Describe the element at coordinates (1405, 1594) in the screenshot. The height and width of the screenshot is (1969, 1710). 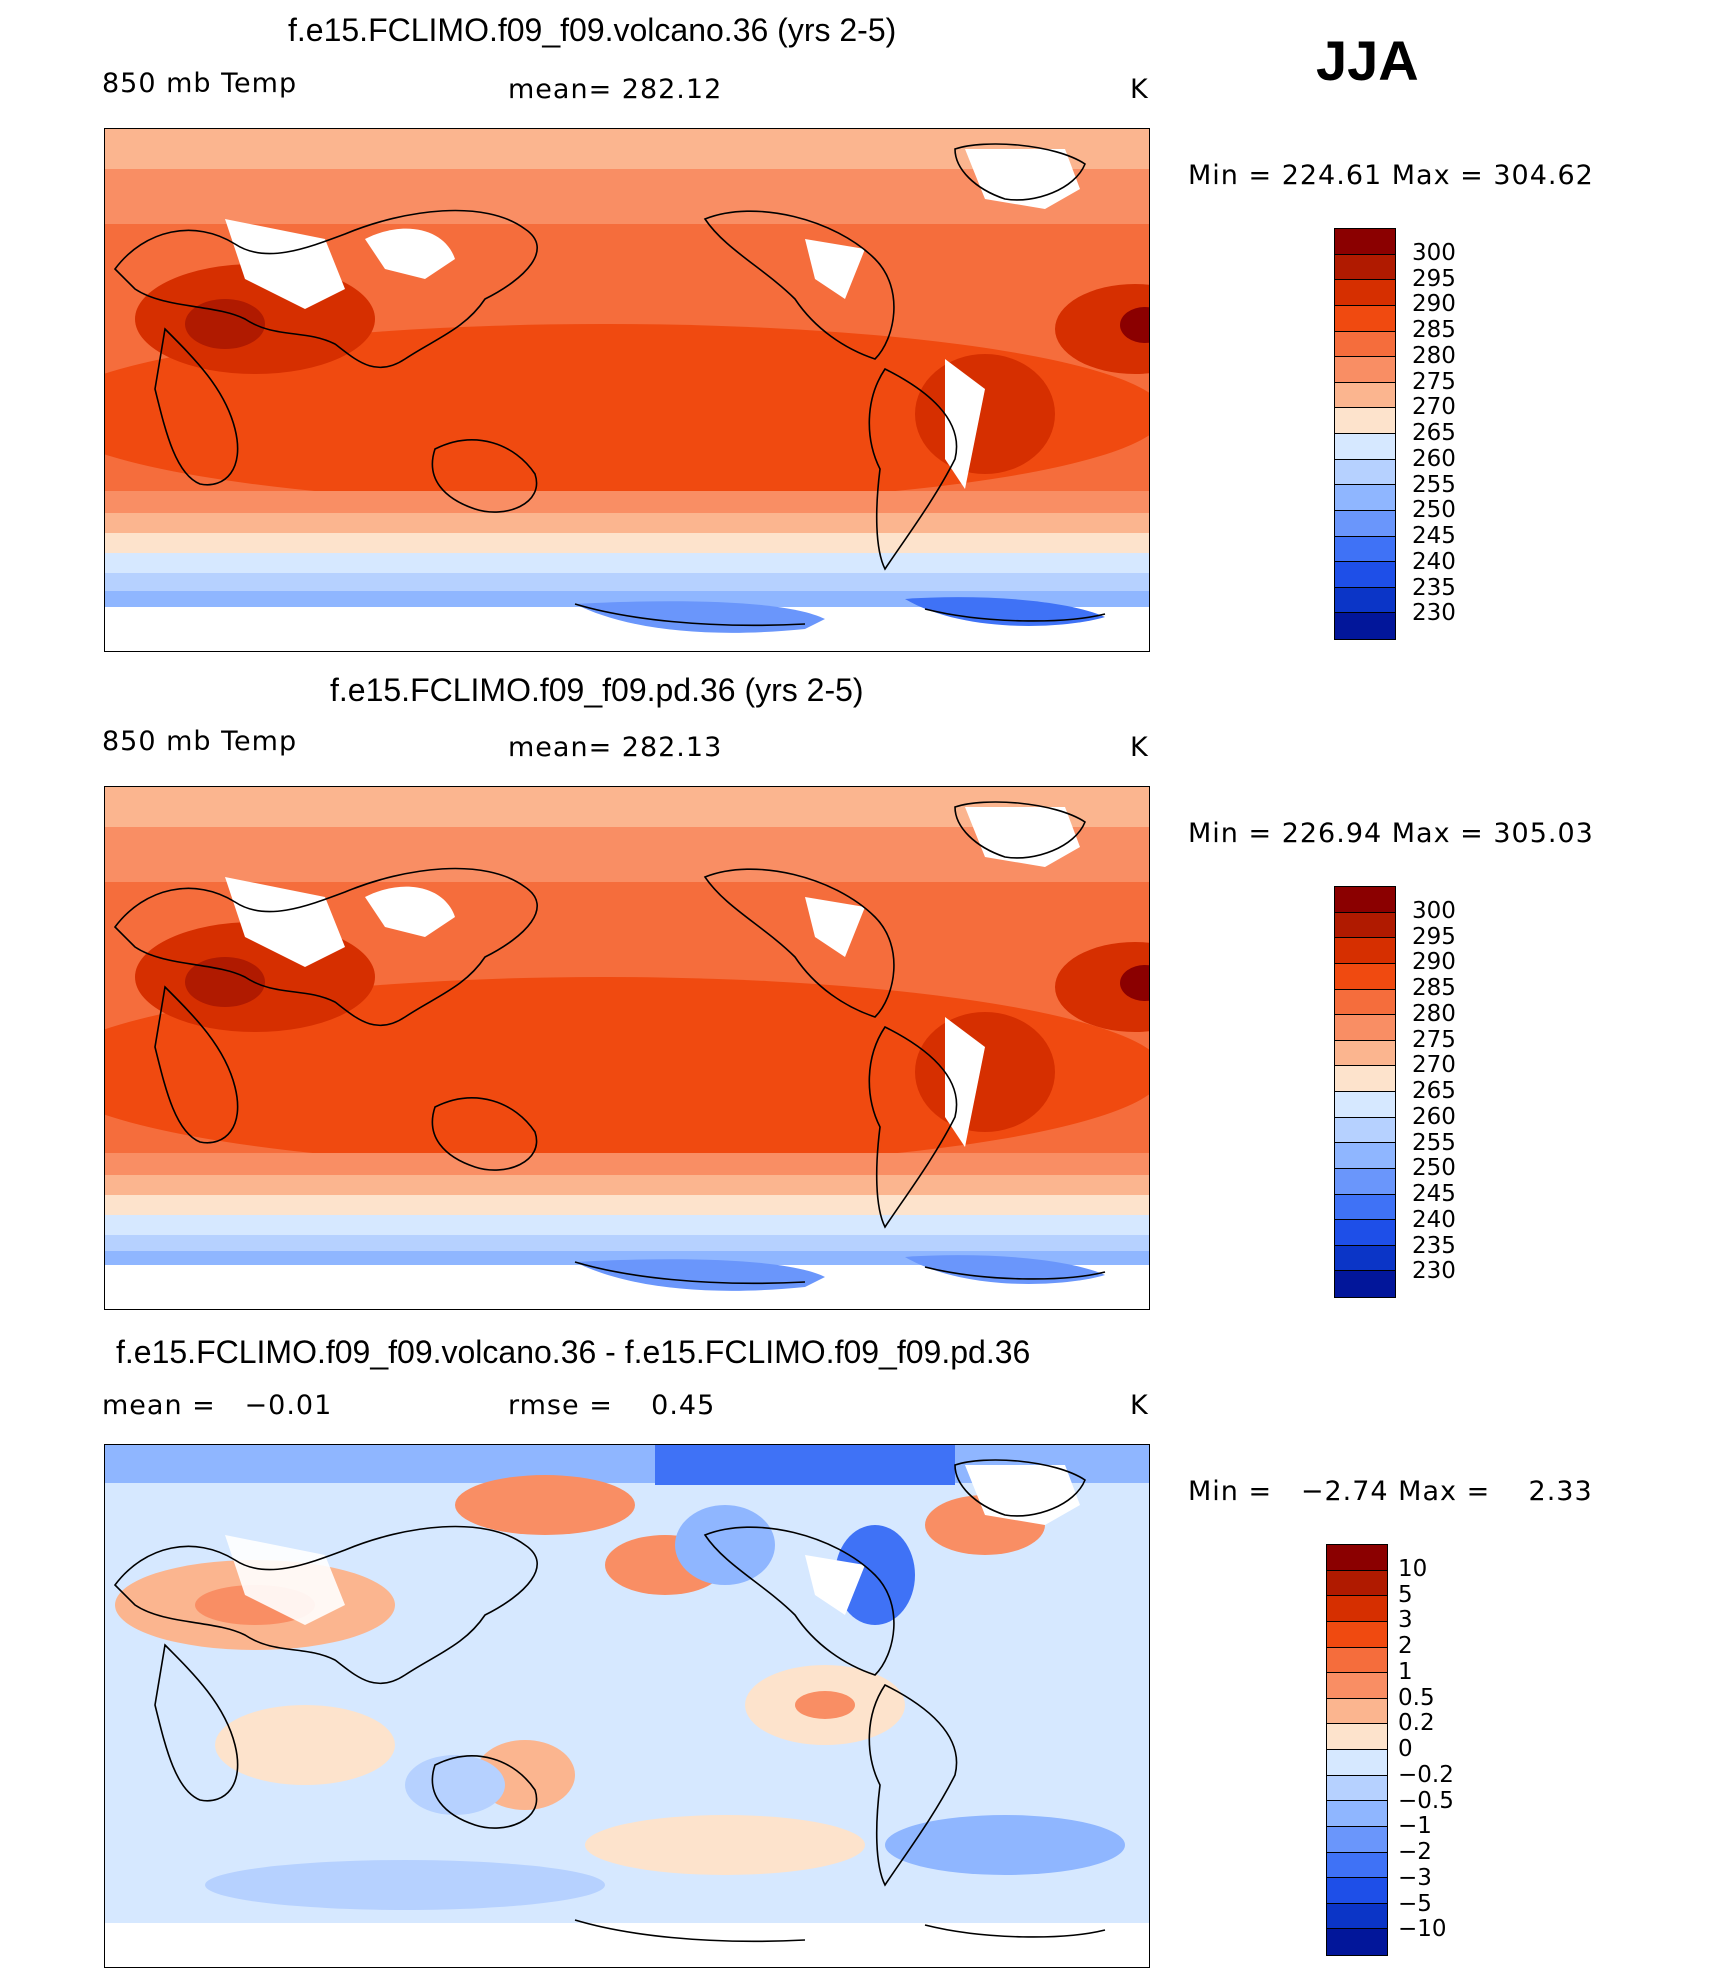
I see `colorbar-tick-label: 5` at that location.